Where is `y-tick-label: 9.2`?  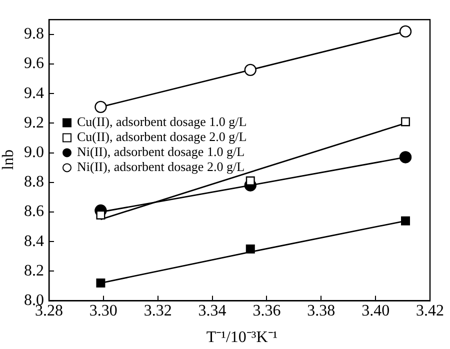 y-tick-label: 9.2 is located at coordinates (34, 123).